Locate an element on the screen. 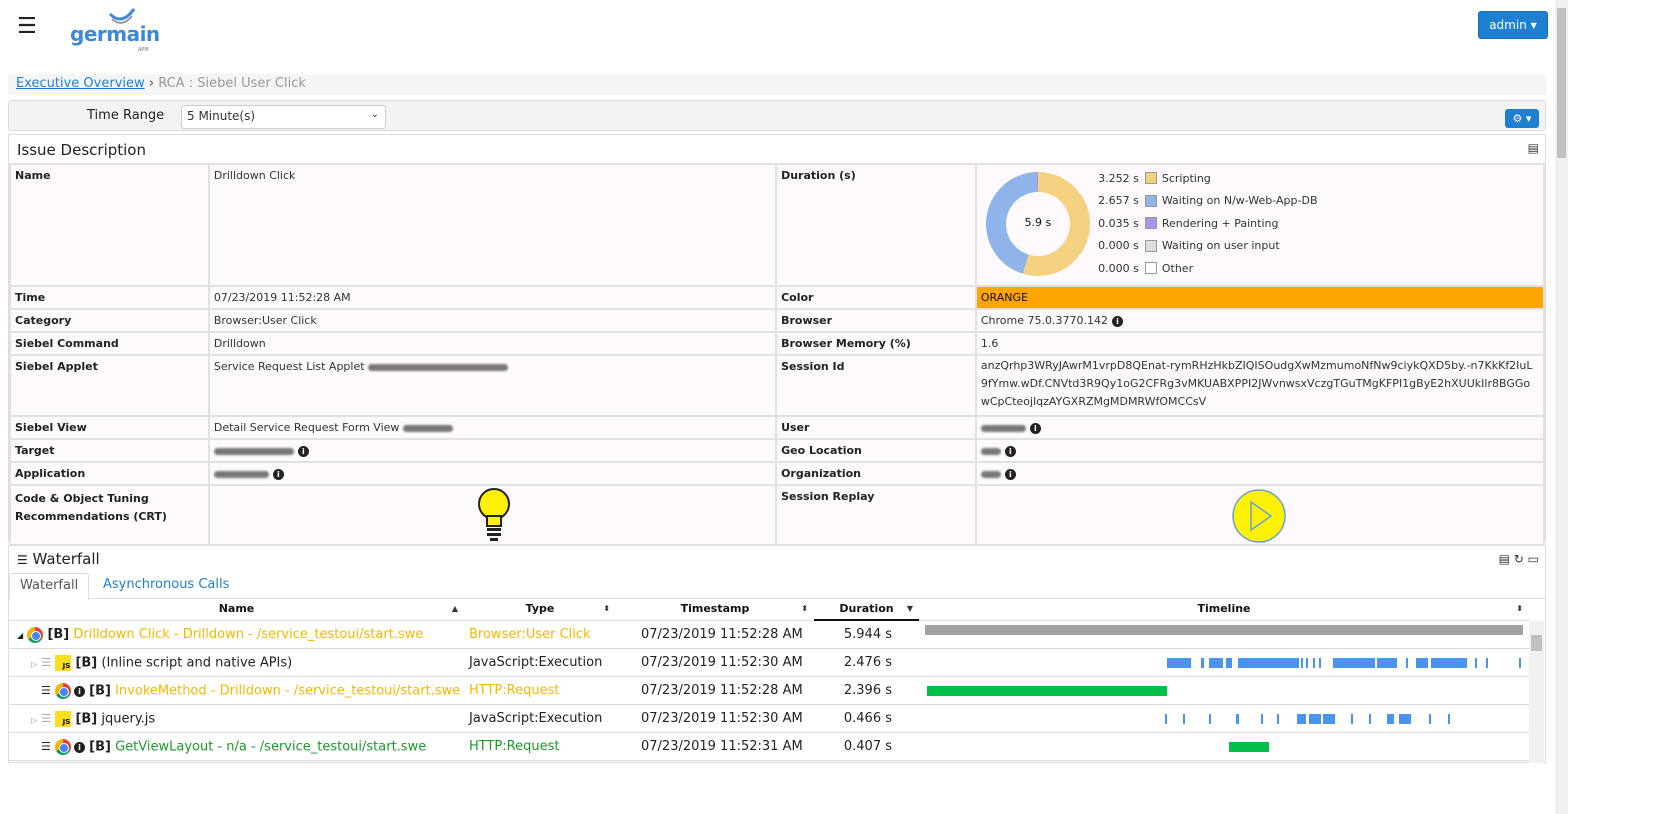 This screenshot has height=814, width=1673. settings-button: ⚙ ▾ is located at coordinates (1522, 118).